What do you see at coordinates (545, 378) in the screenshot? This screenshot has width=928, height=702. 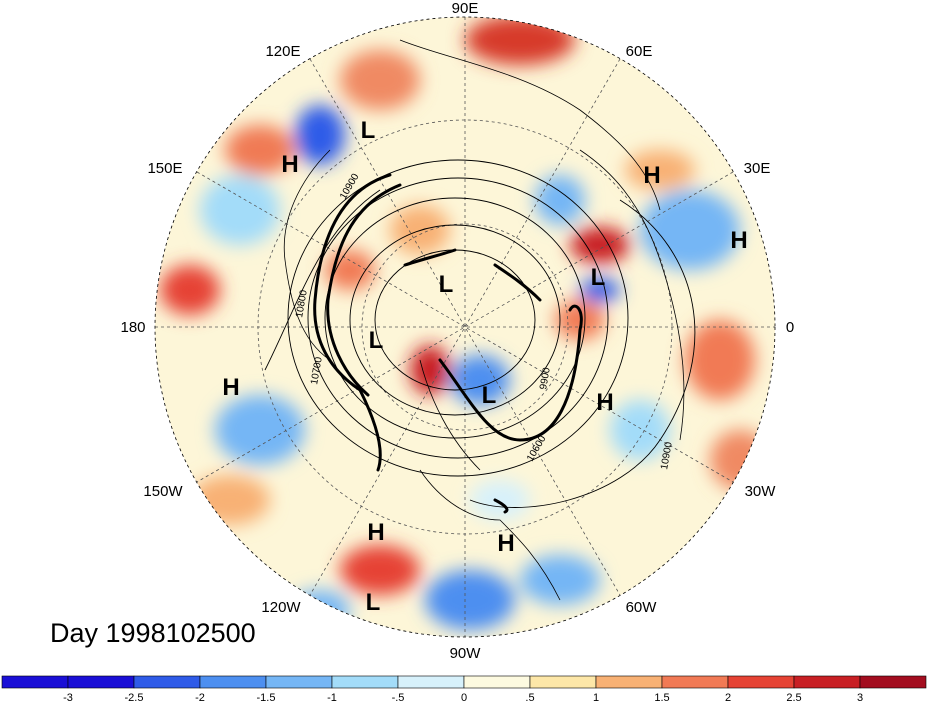 I see `contour-label: 9900` at bounding box center [545, 378].